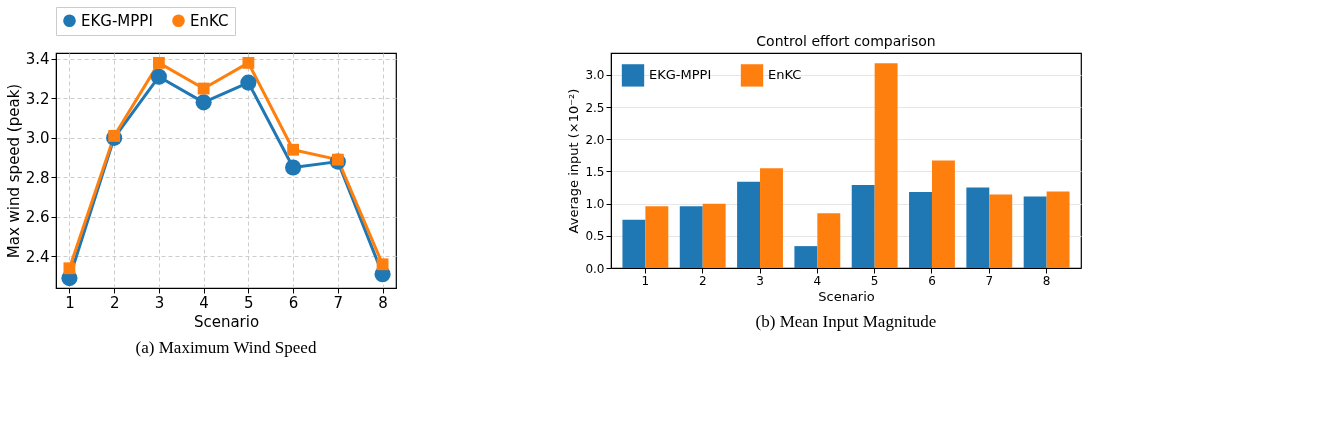 The height and width of the screenshot is (446, 1334). What do you see at coordinates (37, 98) in the screenshot?
I see `y-tick-label: 3.2` at bounding box center [37, 98].